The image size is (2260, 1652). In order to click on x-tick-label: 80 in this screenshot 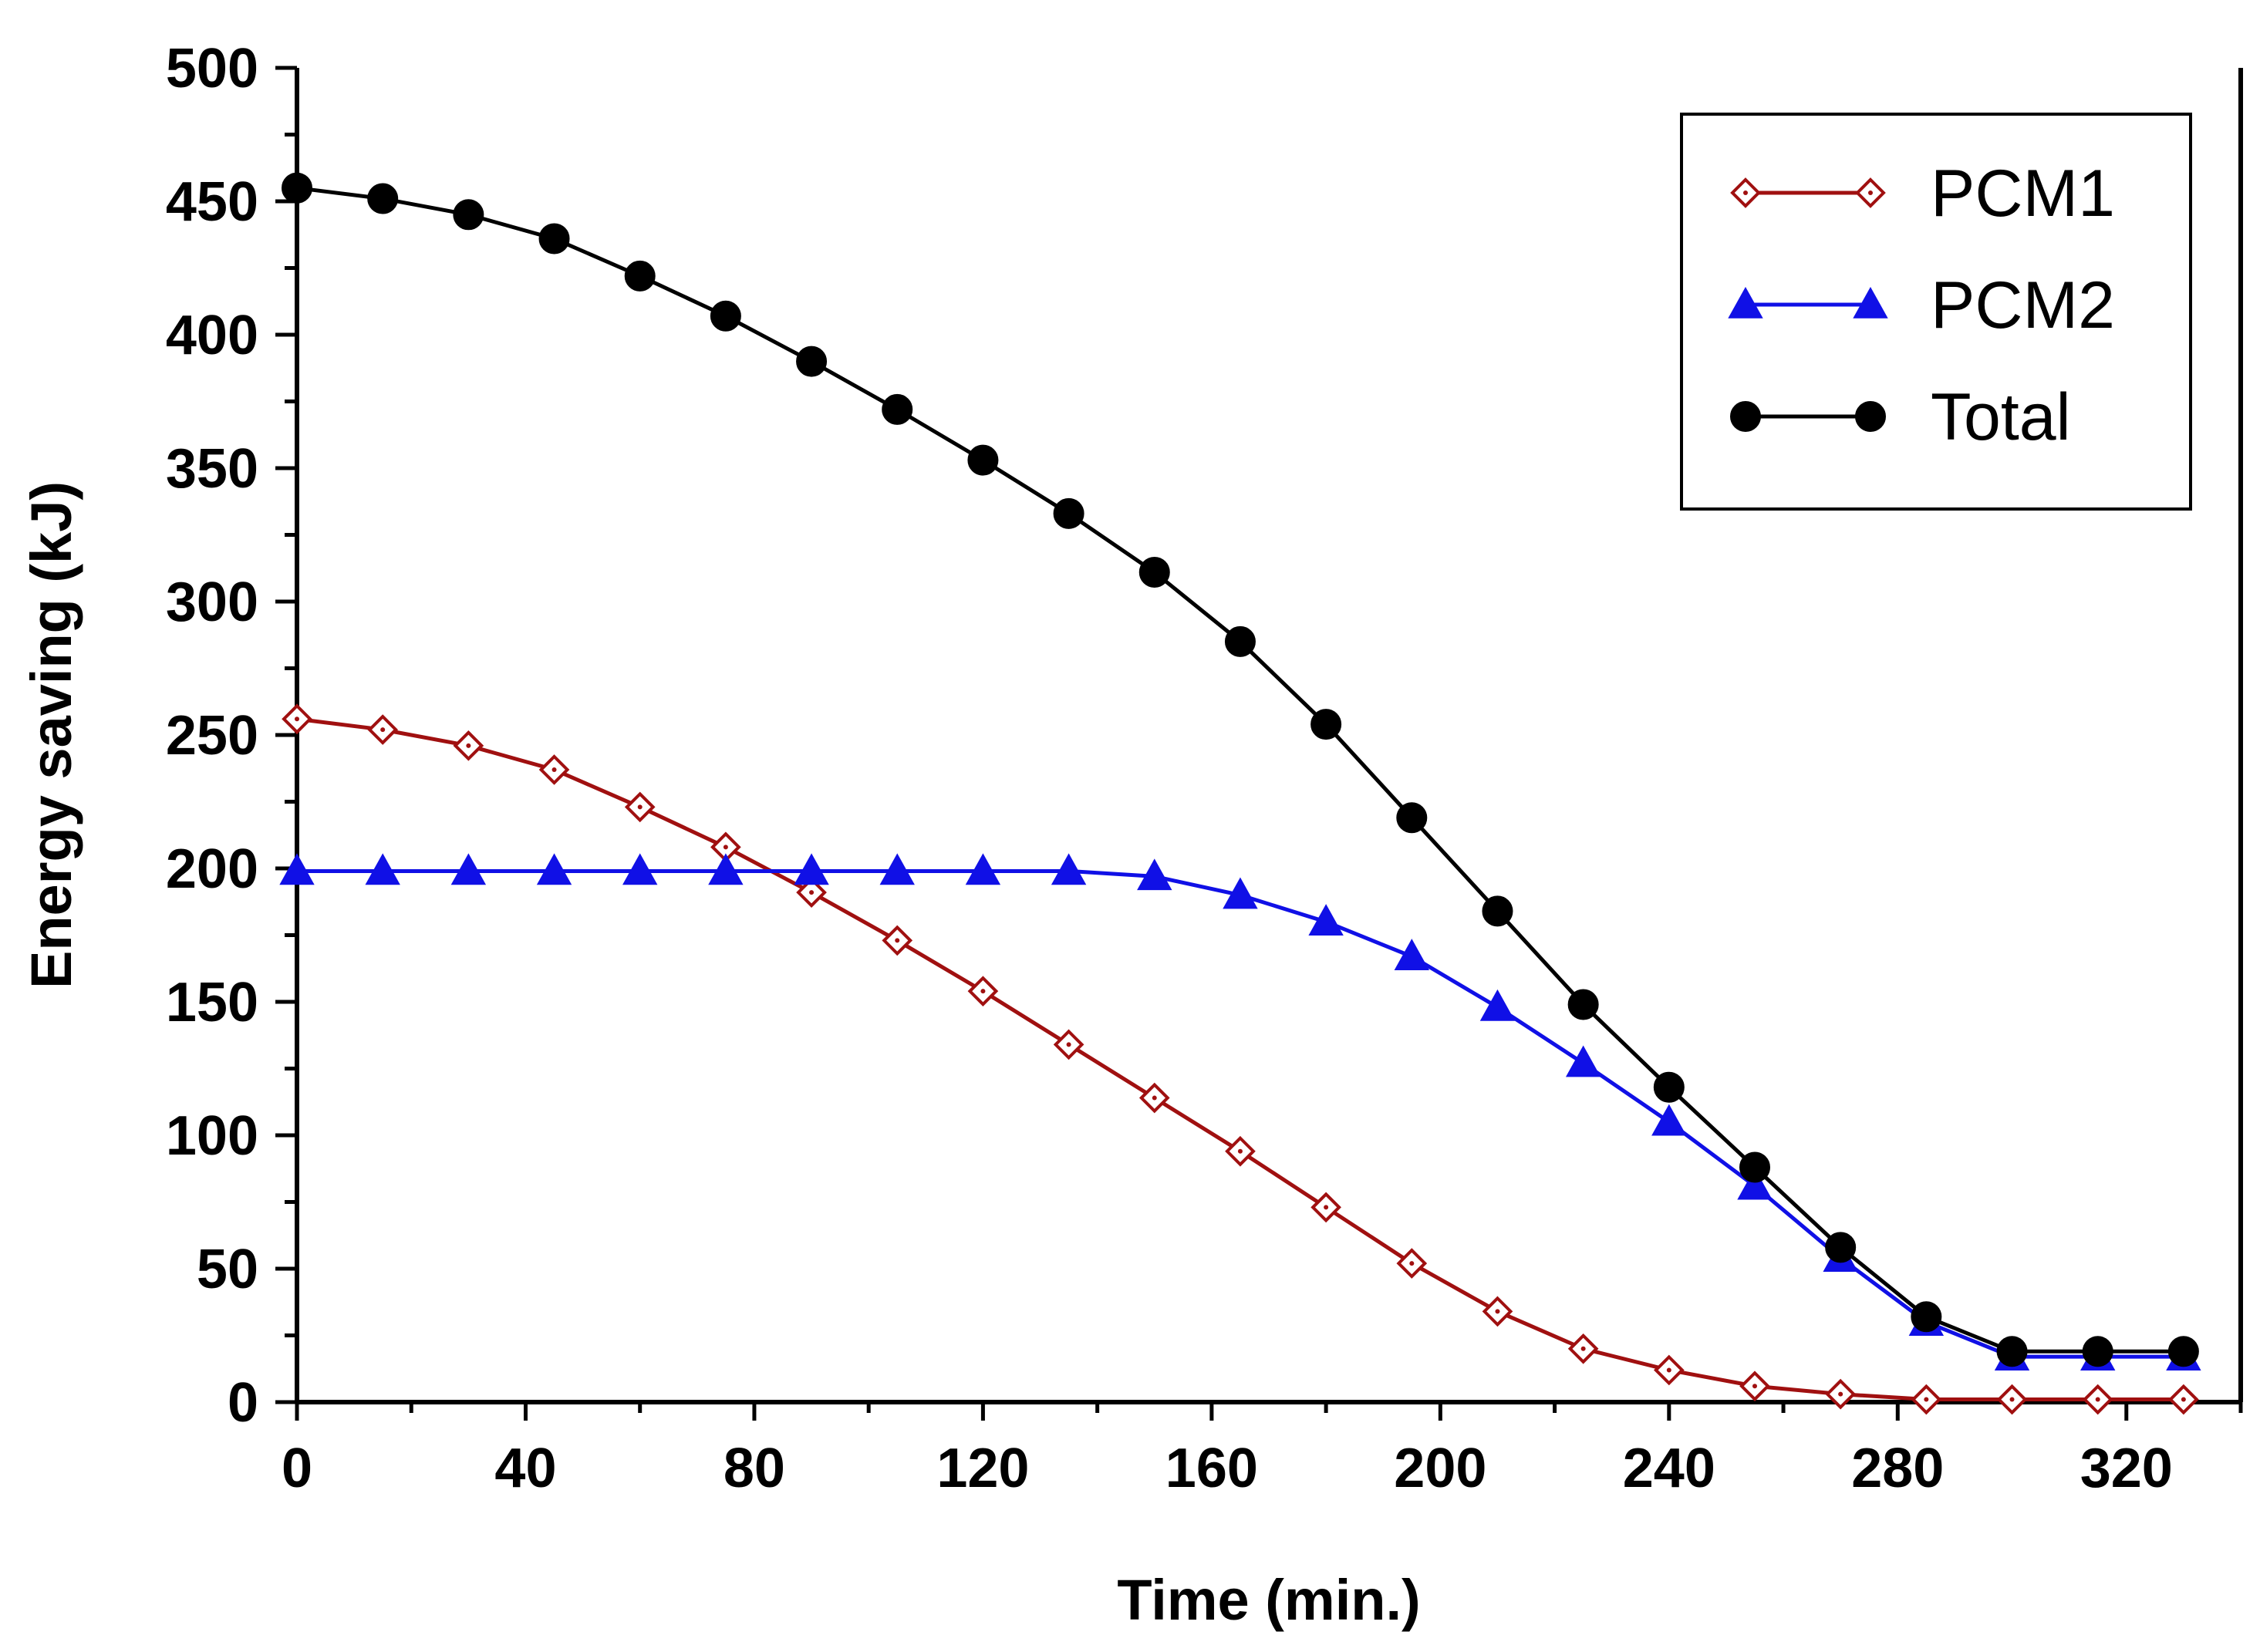, I will do `click(754, 1469)`.